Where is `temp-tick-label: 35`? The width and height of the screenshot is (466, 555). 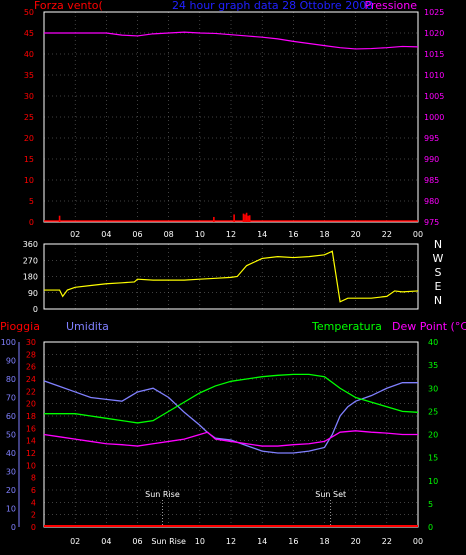
temp-tick-label: 35 is located at coordinates (433, 365).